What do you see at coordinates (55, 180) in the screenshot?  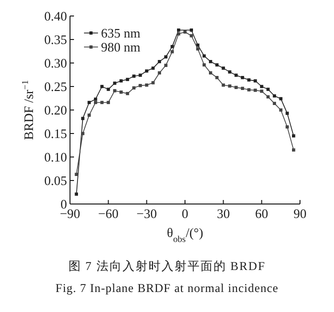 I see `y-tick-label: 0.05` at bounding box center [55, 180].